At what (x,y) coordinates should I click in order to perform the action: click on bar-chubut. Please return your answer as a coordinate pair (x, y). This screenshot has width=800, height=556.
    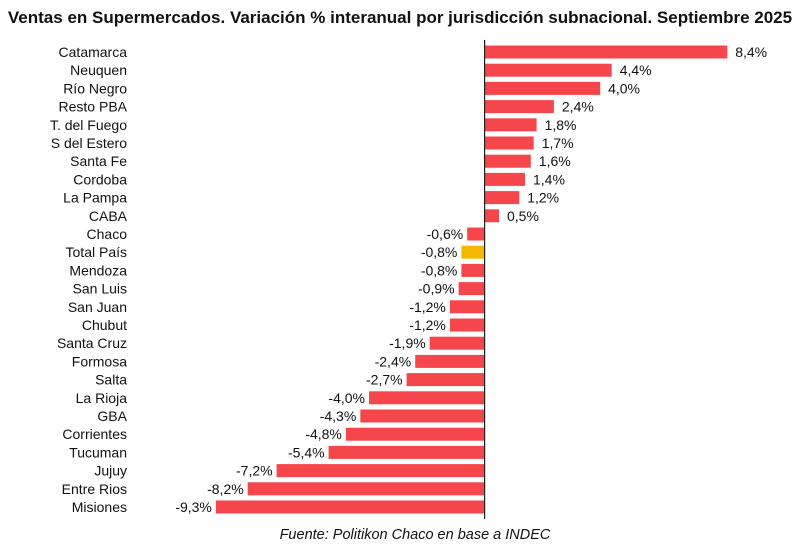
    Looking at the image, I should click on (467, 325).